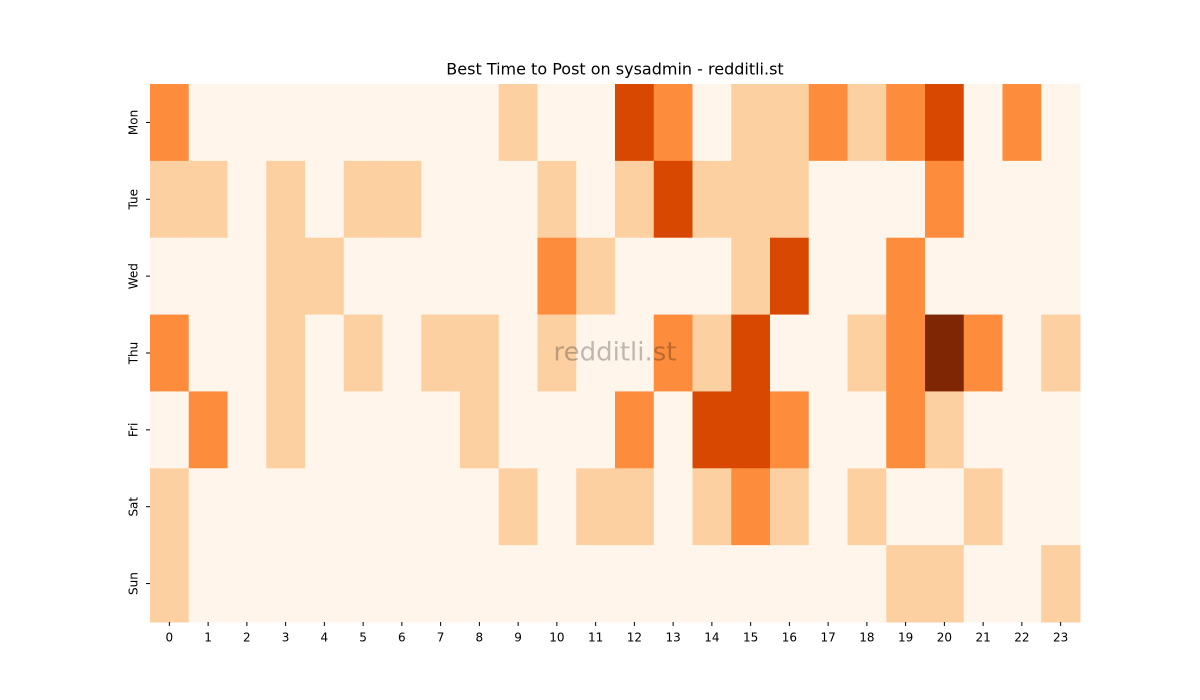  Describe the element at coordinates (866, 638) in the screenshot. I see `x-tick-label: 18` at that location.